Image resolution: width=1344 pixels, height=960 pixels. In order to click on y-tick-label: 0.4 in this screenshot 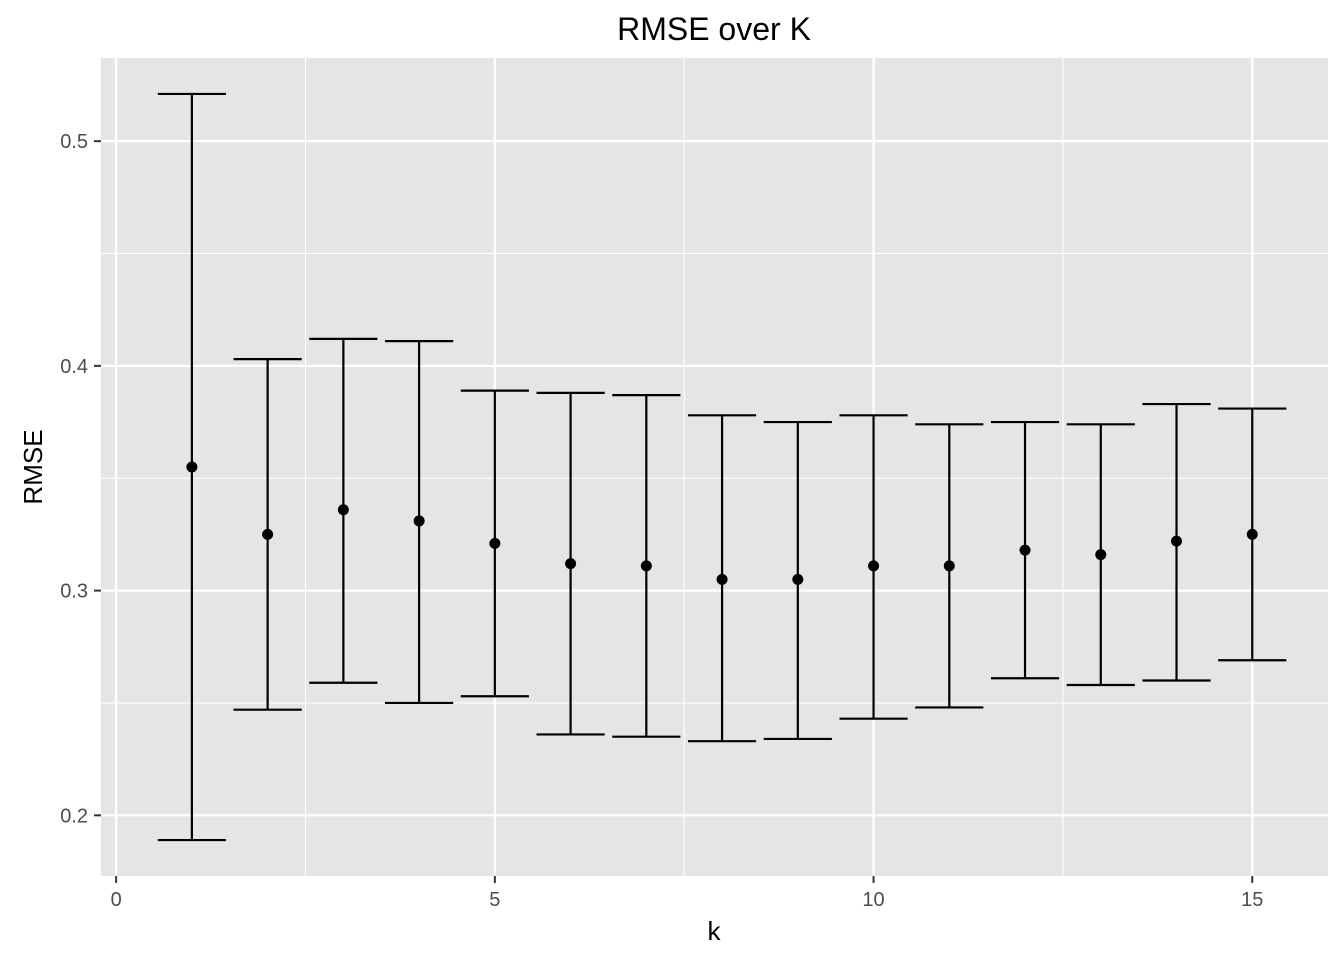, I will do `click(74, 367)`.